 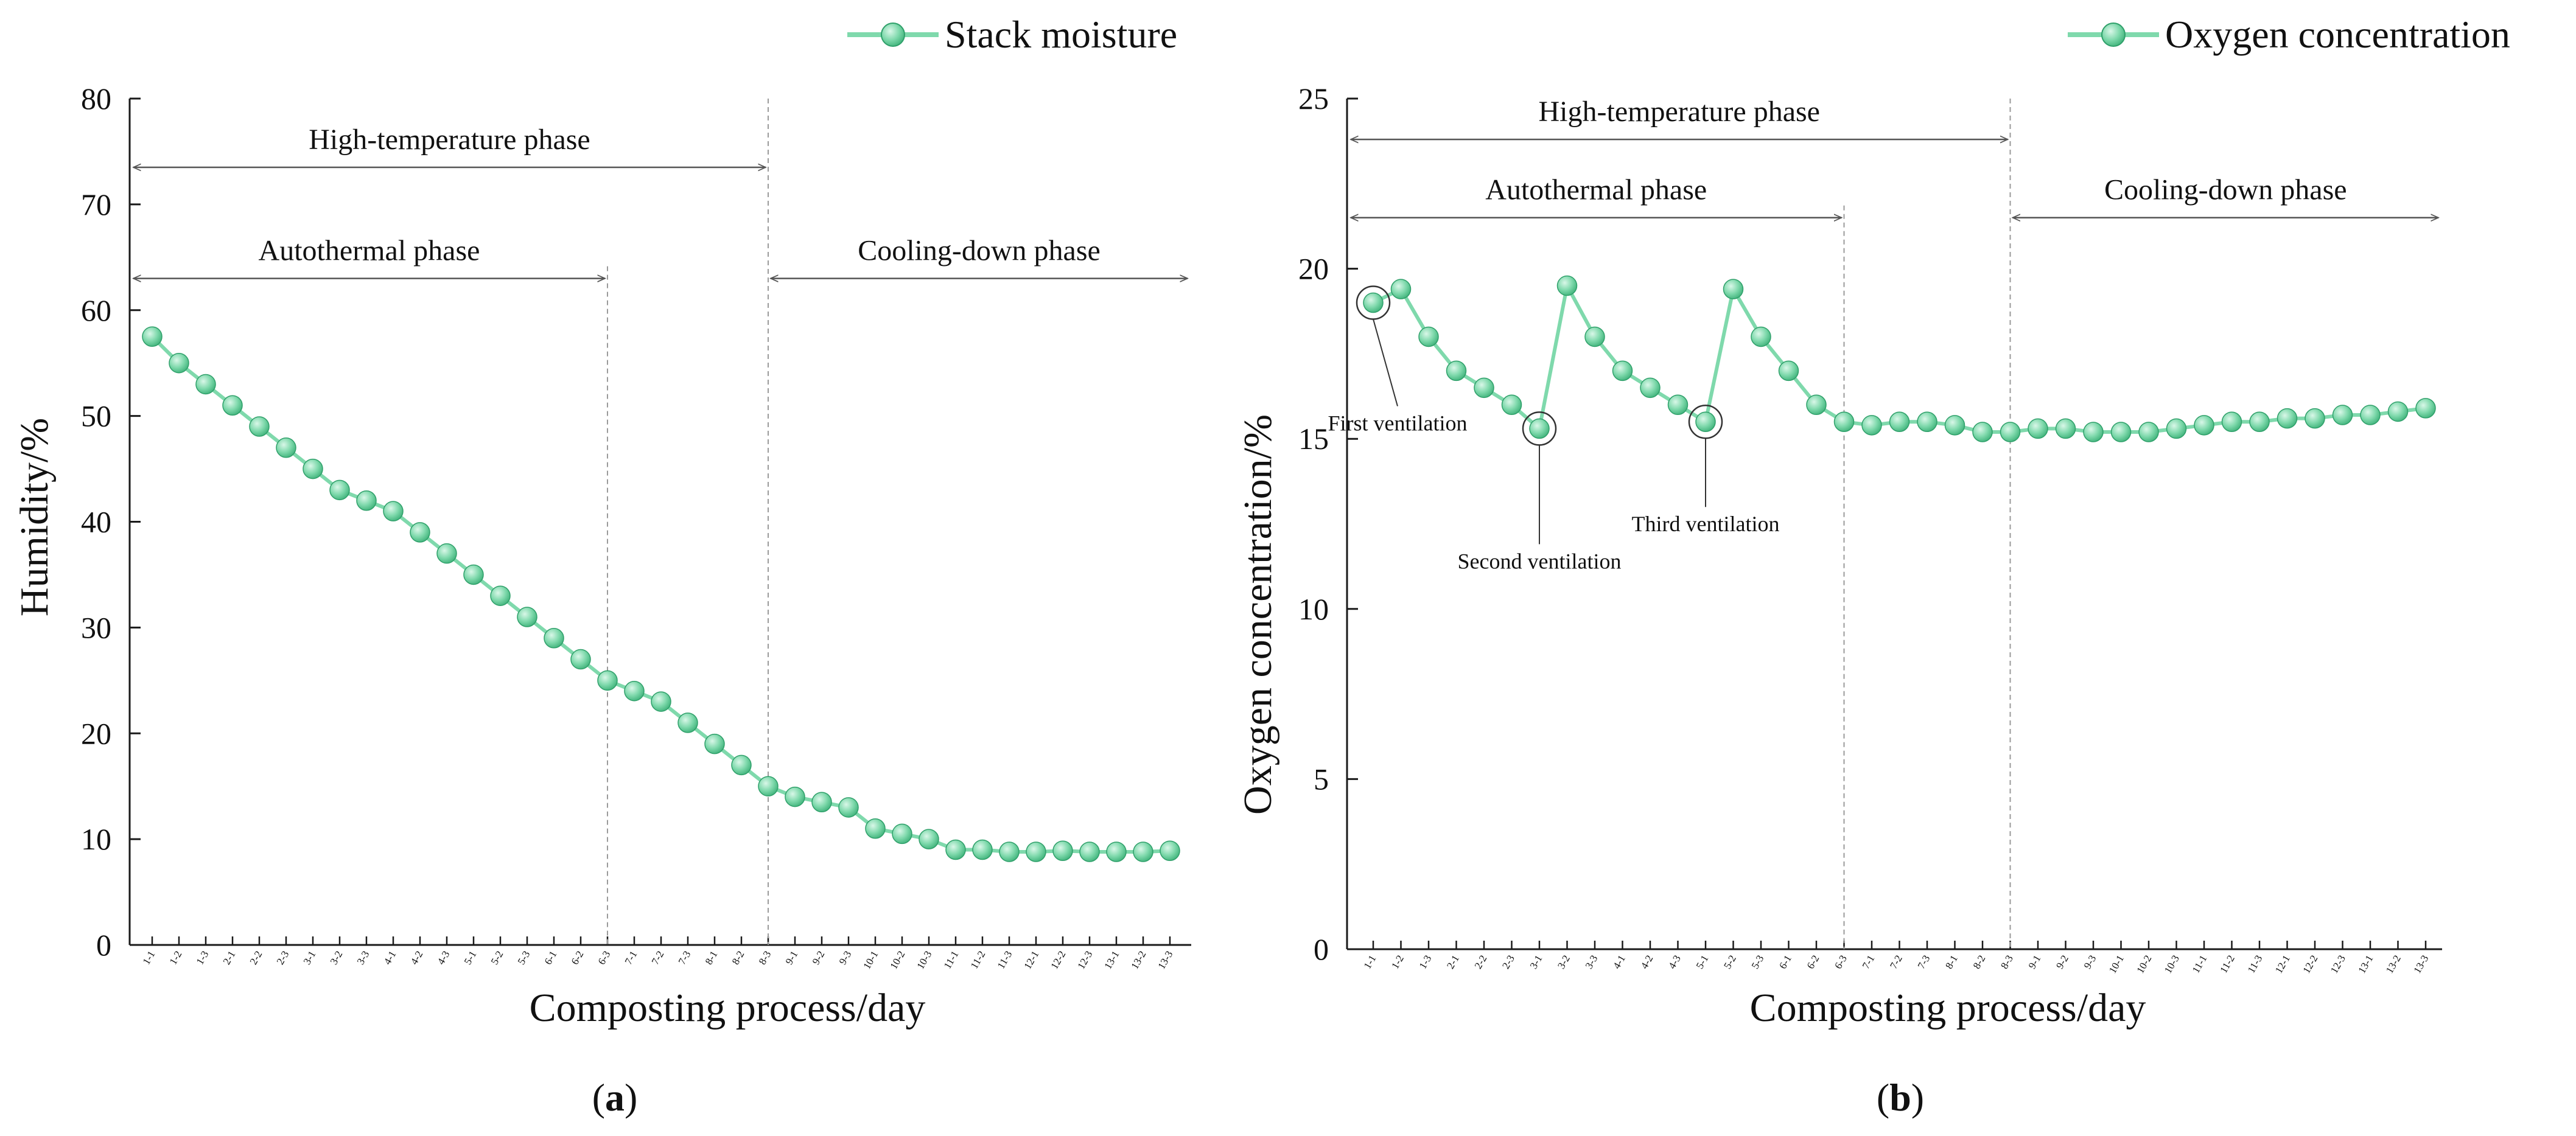 I want to click on y-tick-label-b: 0, so click(x=1321, y=949).